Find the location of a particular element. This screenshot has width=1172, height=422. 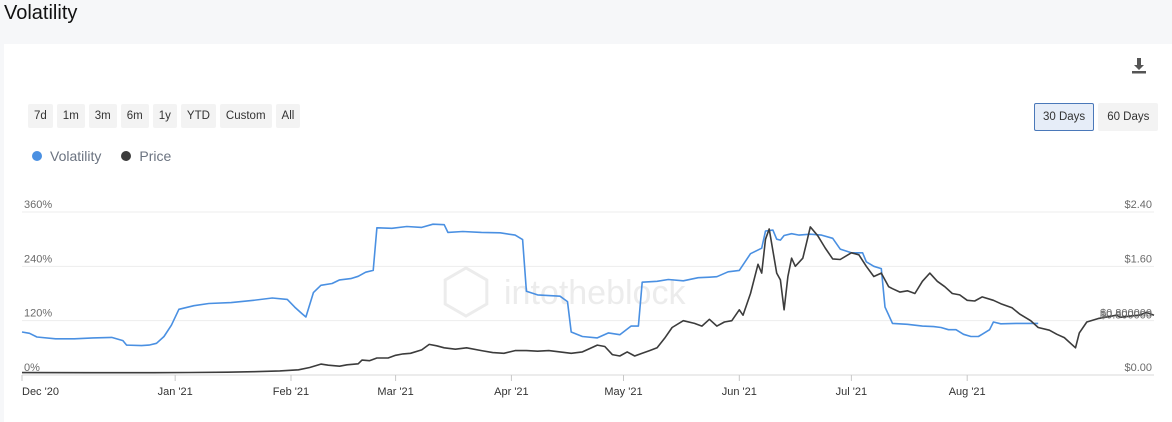

chart-legend: Volatility Price is located at coordinates (101, 156).